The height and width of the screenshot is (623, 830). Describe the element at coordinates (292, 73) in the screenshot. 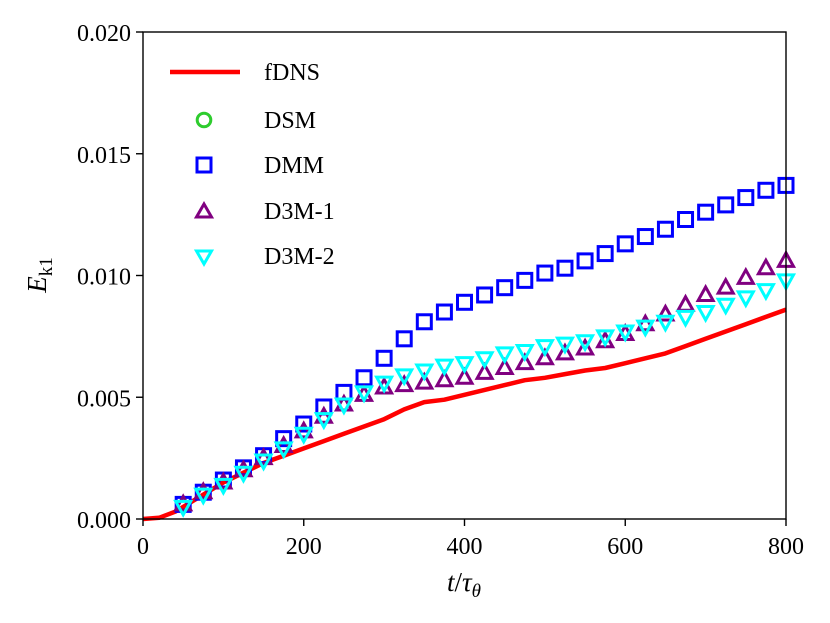

I see `legend-fdns-label: fDNS` at that location.